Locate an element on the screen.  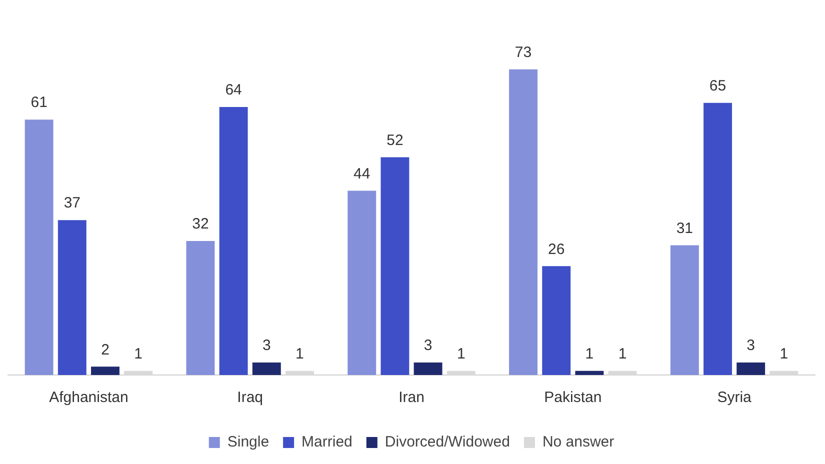
data-label: 2 is located at coordinates (105, 349).